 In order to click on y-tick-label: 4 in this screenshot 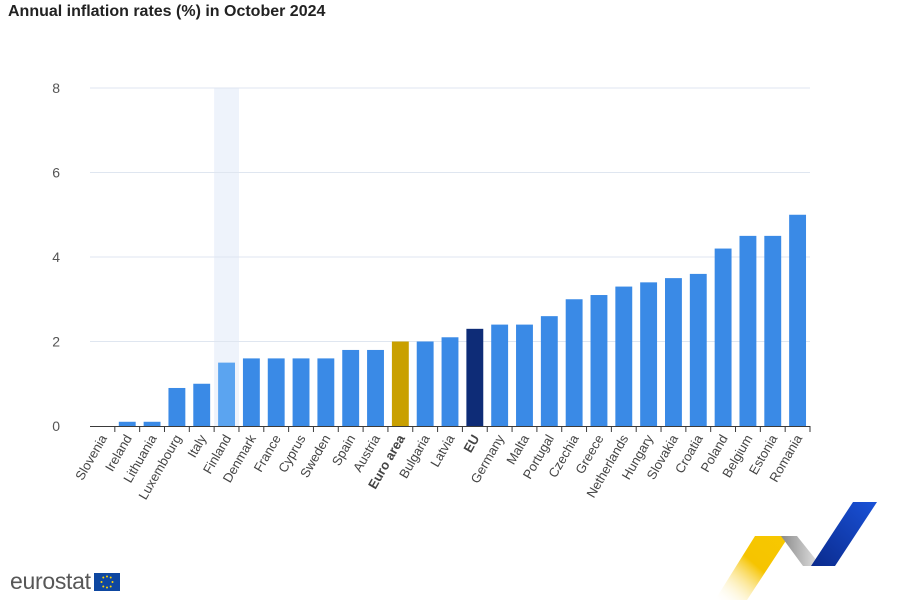, I will do `click(56, 257)`.